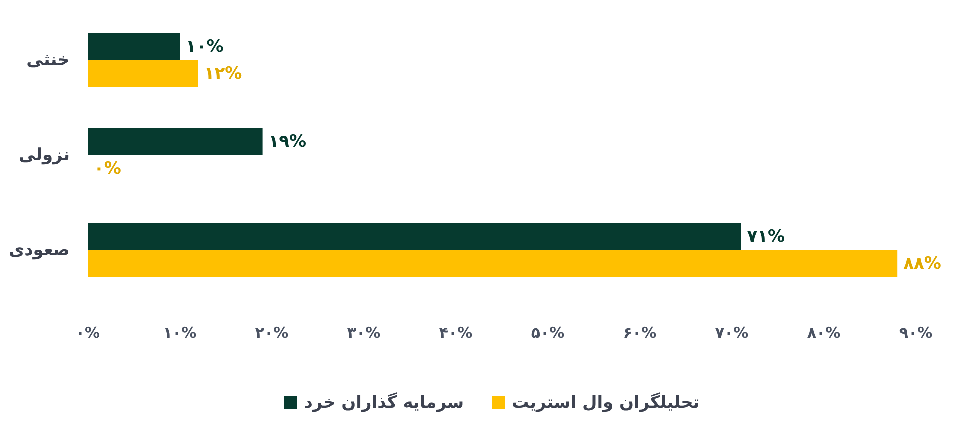 The width and height of the screenshot is (976, 424). What do you see at coordinates (732, 333) in the screenshot?
I see `x-tick-label: ۷۰%` at bounding box center [732, 333].